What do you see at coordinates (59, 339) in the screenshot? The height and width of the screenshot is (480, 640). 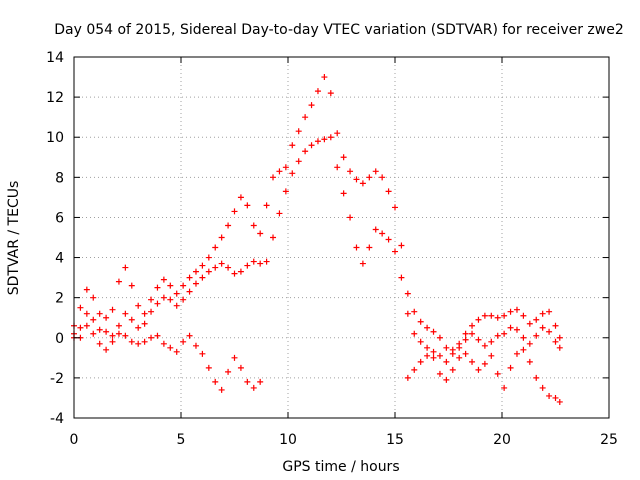 I see `y-tick-label: 0` at bounding box center [59, 339].